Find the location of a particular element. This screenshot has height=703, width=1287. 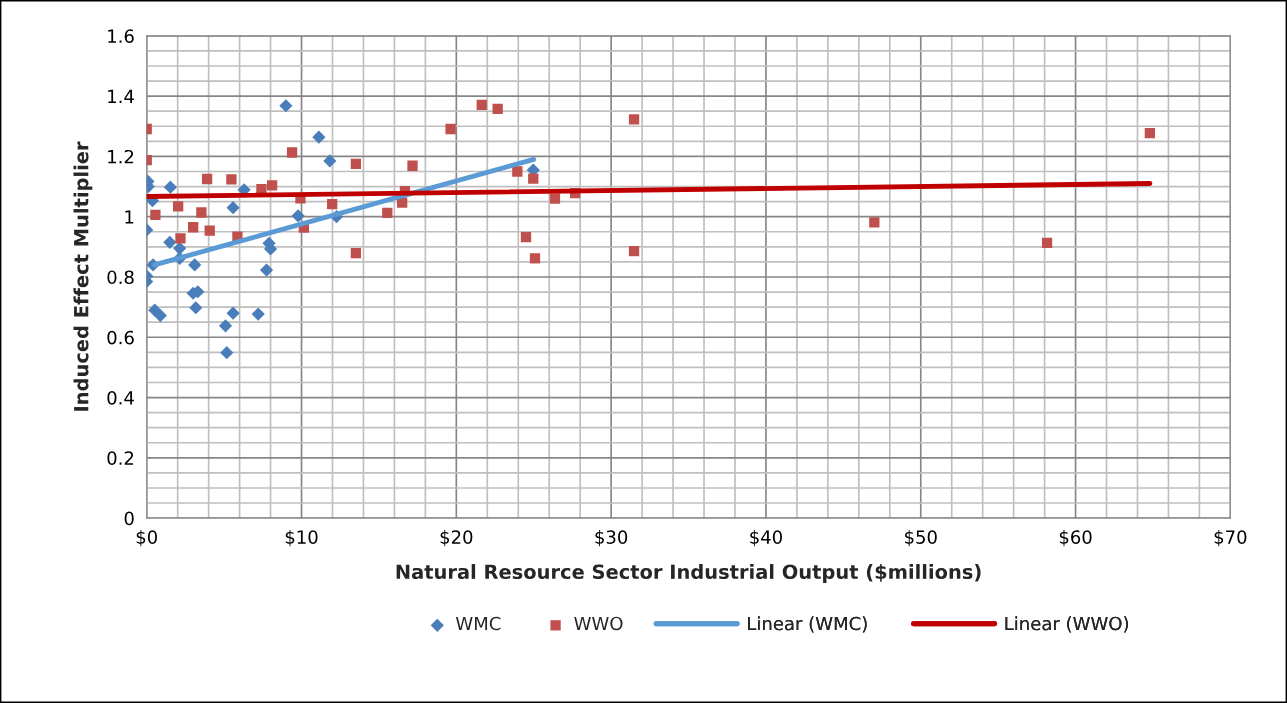

y-tick-label: 0.6 is located at coordinates (120, 337).